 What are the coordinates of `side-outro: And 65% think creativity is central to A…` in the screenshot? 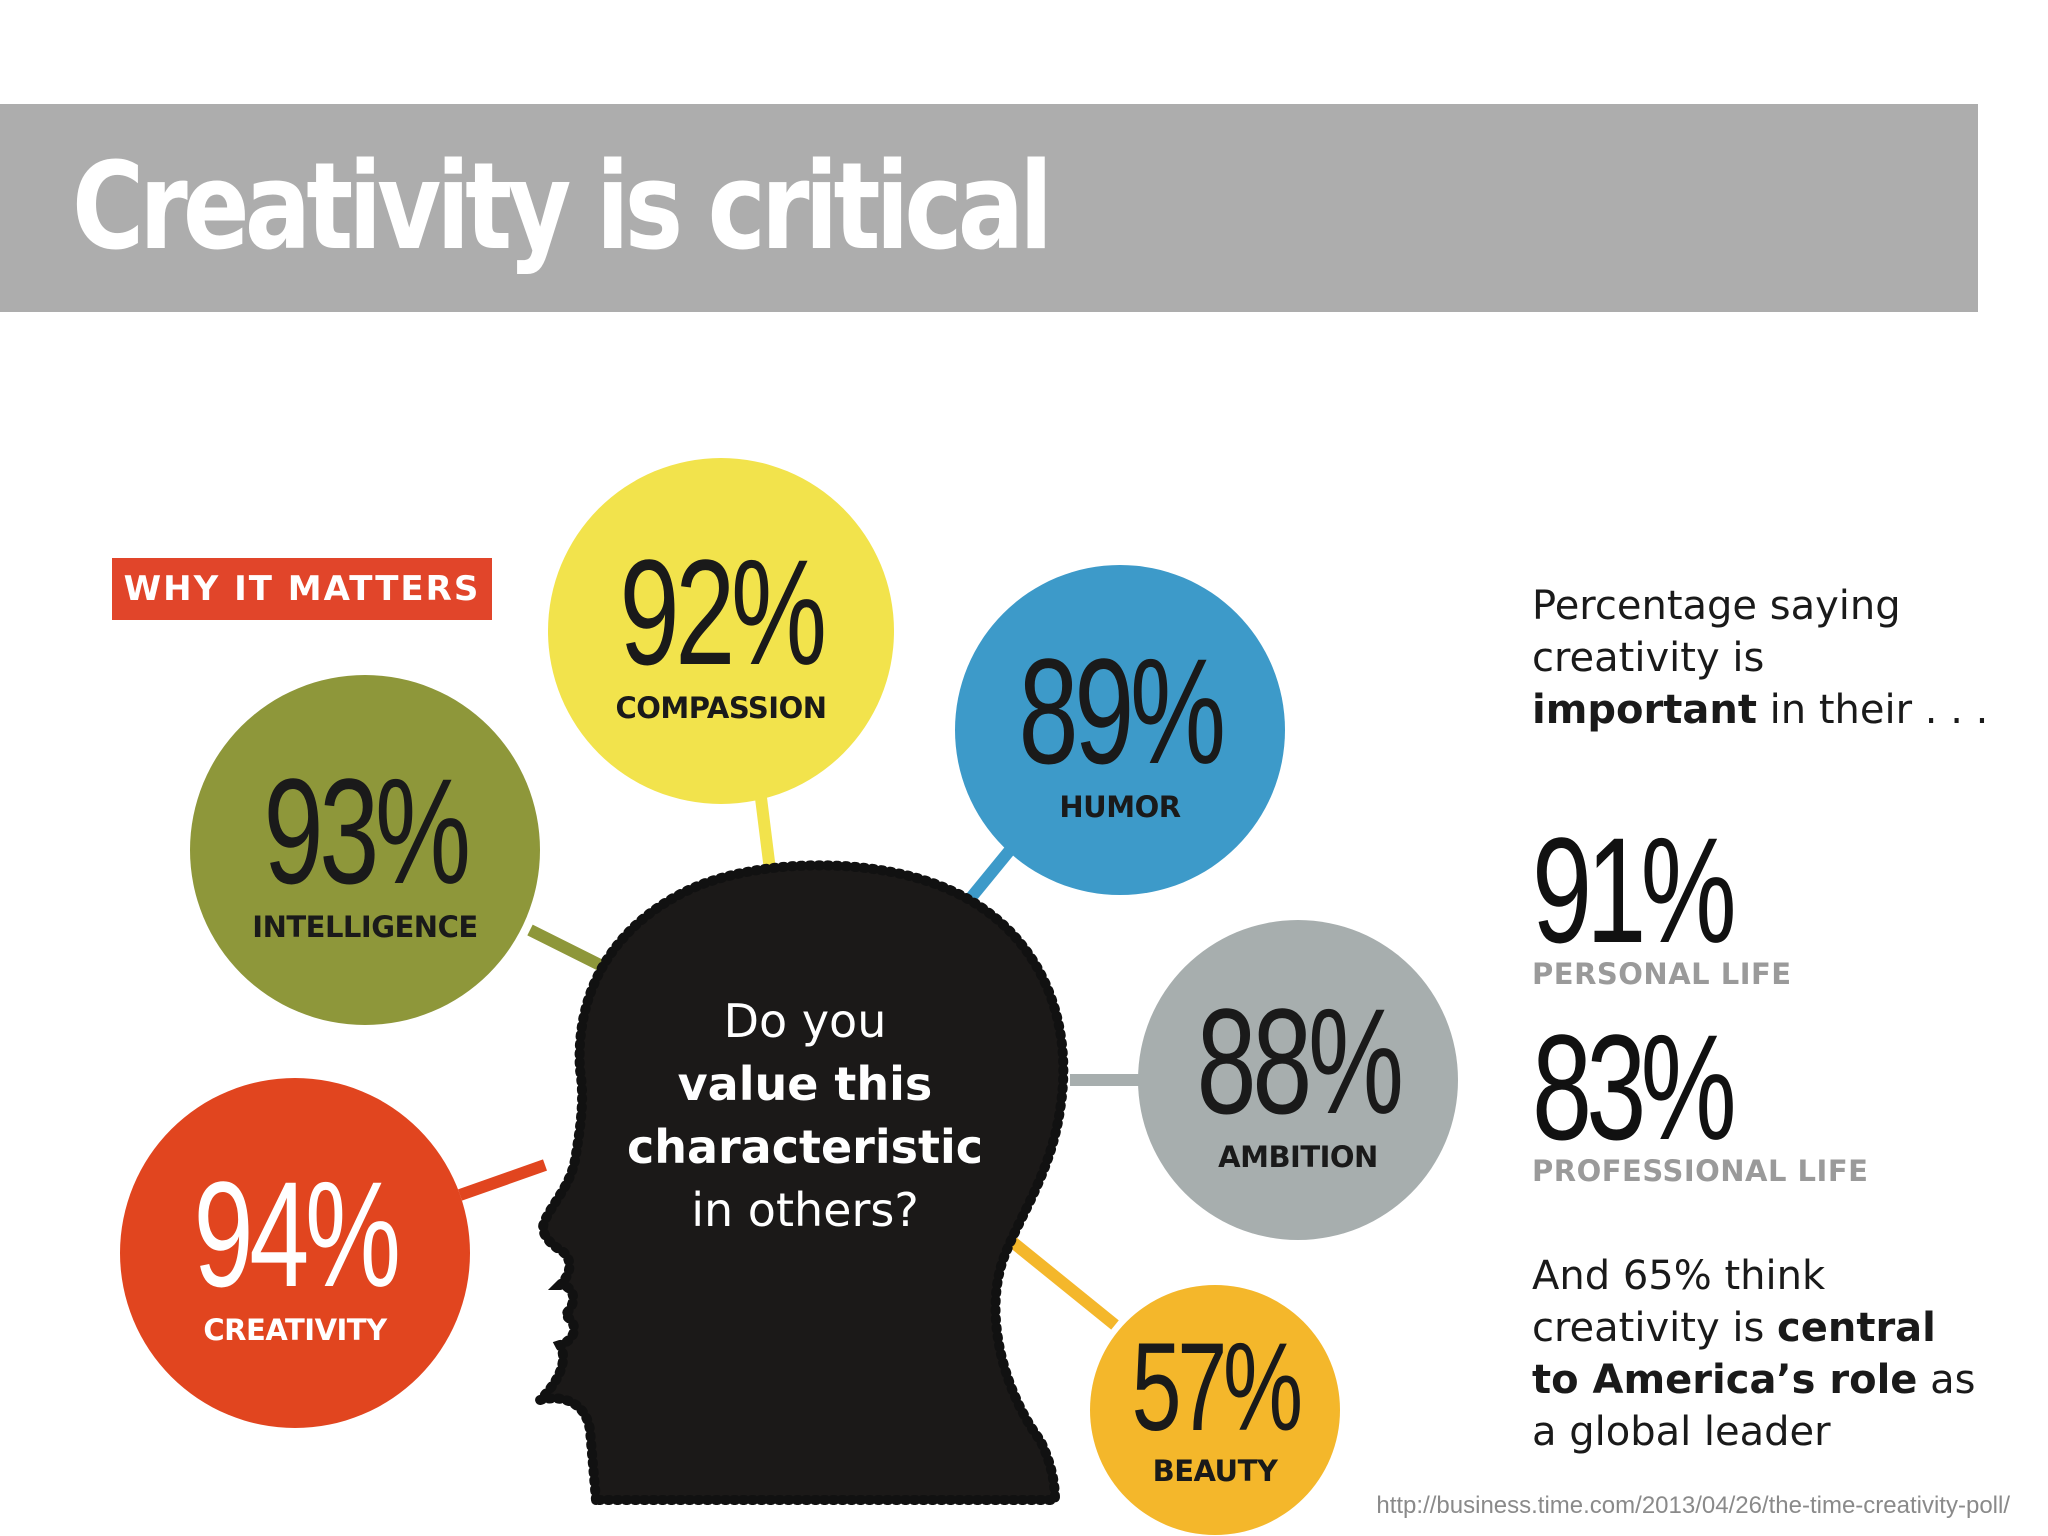 It's located at (1754, 1354).